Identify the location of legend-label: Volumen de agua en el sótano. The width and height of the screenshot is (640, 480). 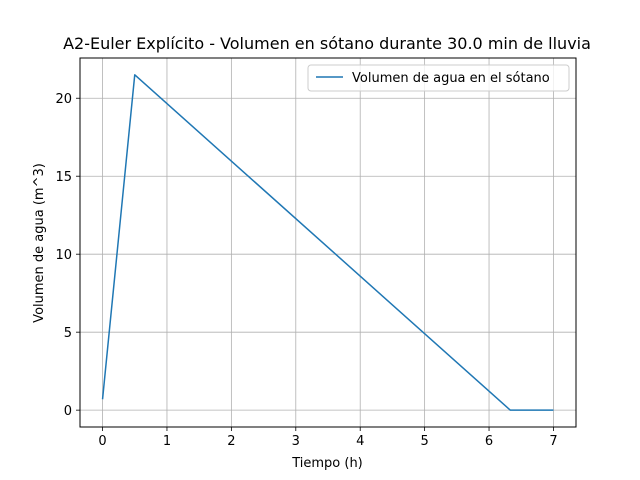
(451, 78).